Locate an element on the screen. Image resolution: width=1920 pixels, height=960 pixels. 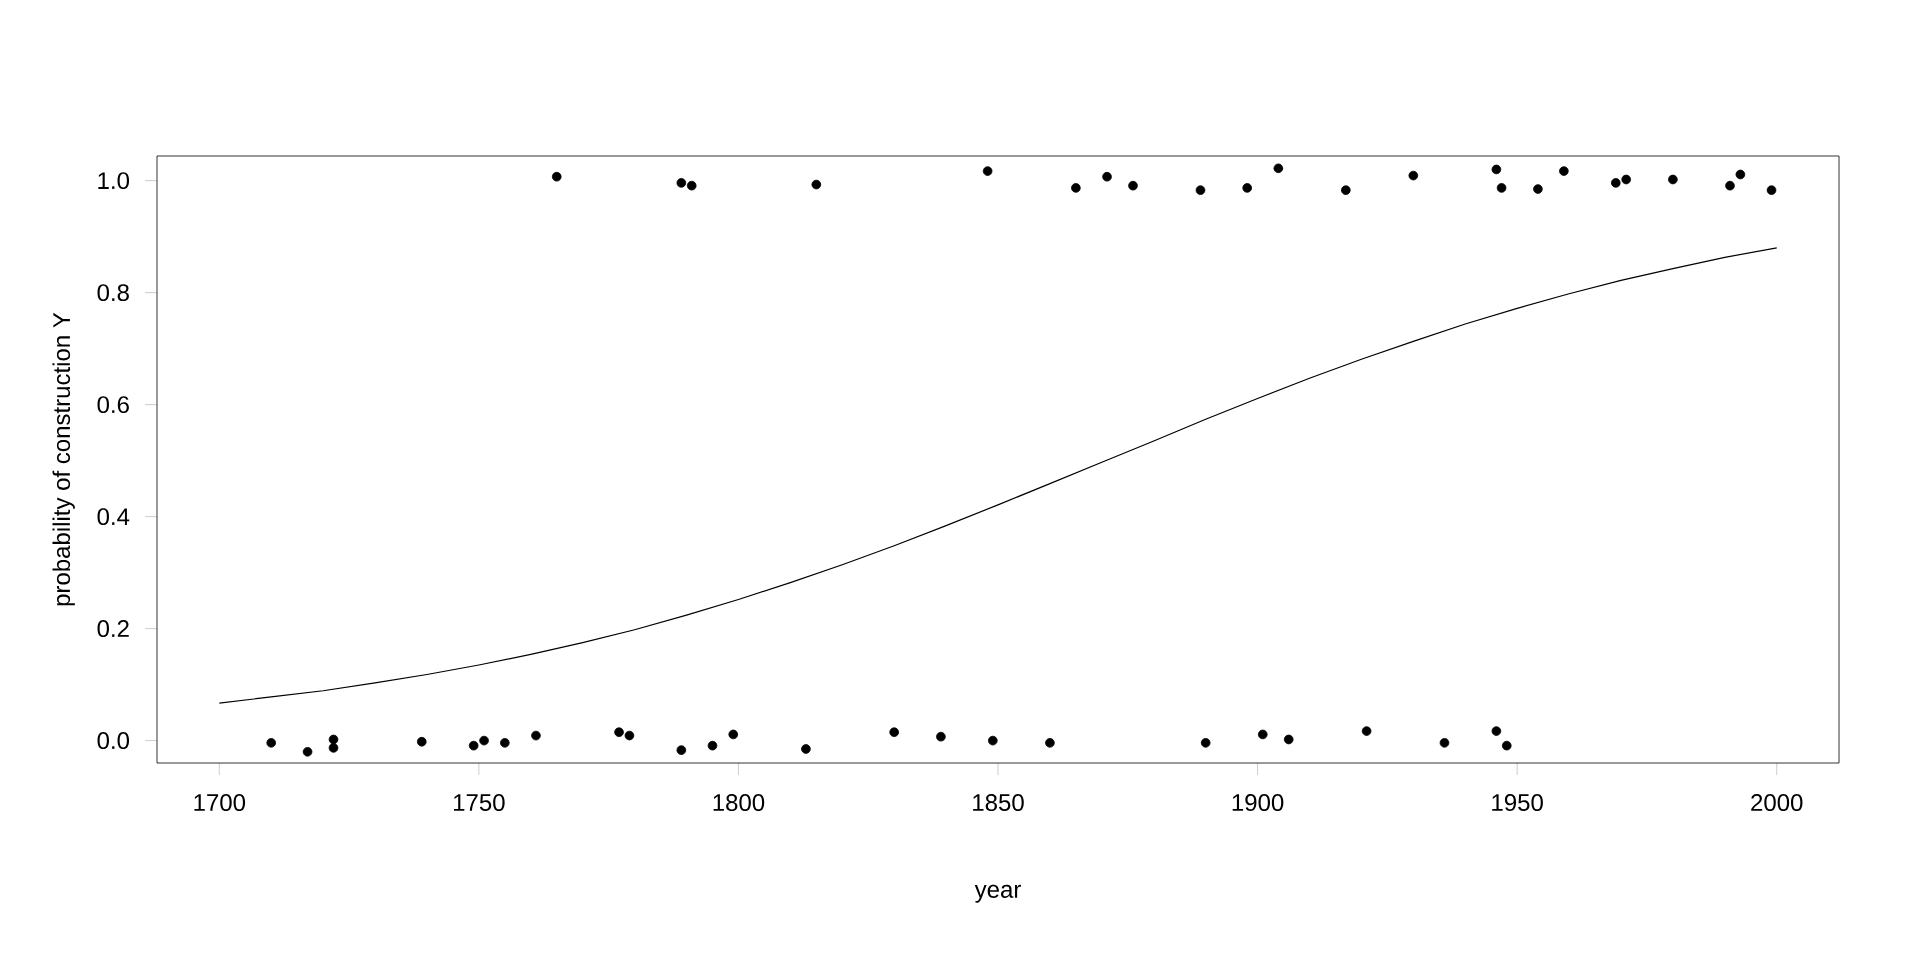
y-tick-label: 0.4 is located at coordinates (113, 517).